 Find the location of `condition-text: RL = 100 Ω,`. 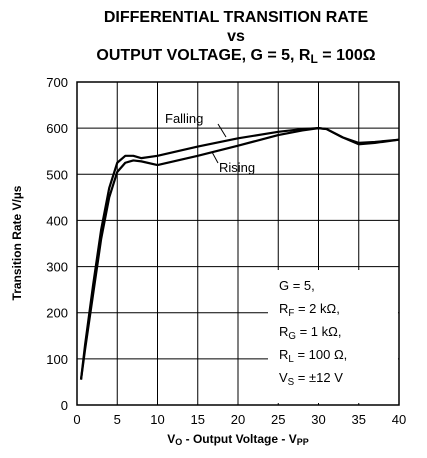

condition-text: RL = 100 Ω, is located at coordinates (313, 356).